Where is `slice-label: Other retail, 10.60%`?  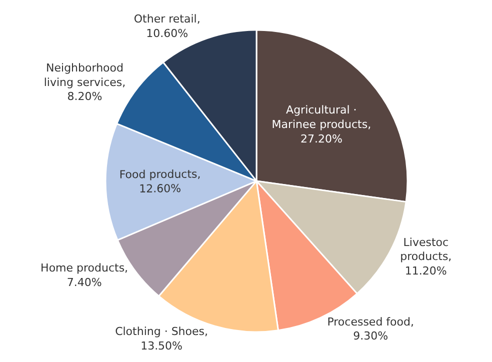 slice-label: Other retail, 10.60% is located at coordinates (167, 26).